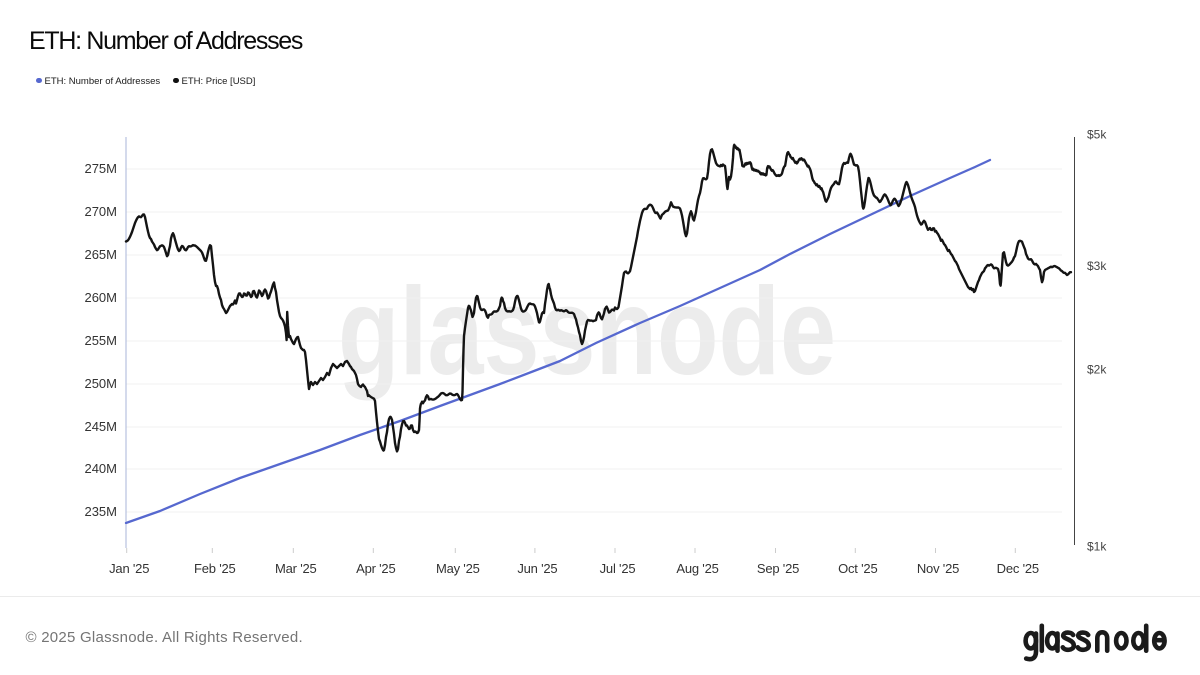 This screenshot has height=675, width=1200. Describe the element at coordinates (587, 332) in the screenshot. I see `svg-text: glassnode` at that location.